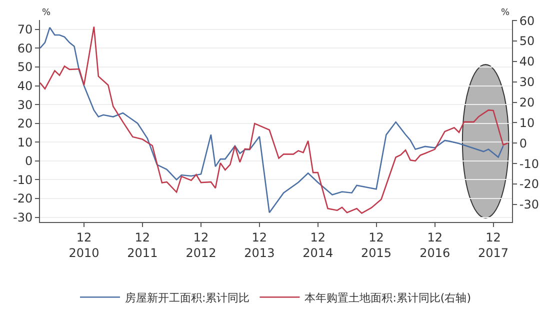  I want to click on y-tick-label: 50, so click(25, 67).